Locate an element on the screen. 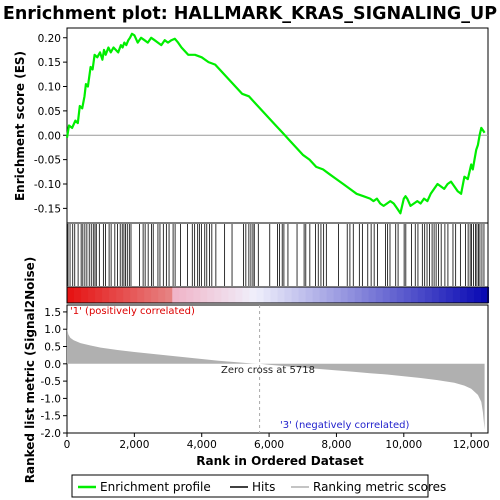 The image size is (500, 500). legend-box is located at coordinates (250, 486).